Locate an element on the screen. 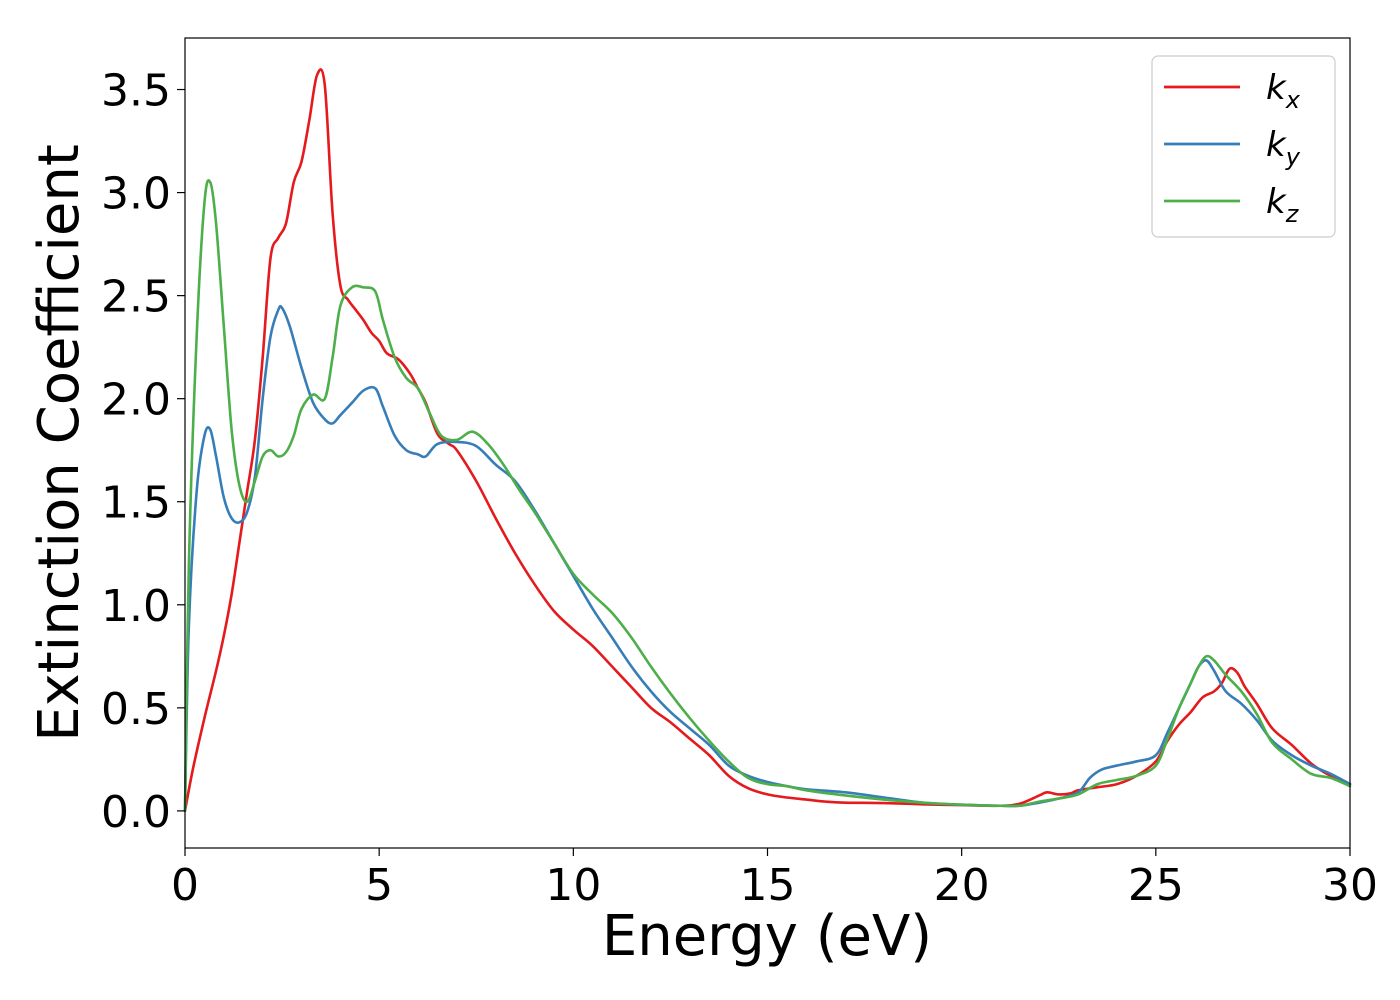 This screenshot has height=1000, width=1400. x-tick-label: 0 is located at coordinates (185, 885).